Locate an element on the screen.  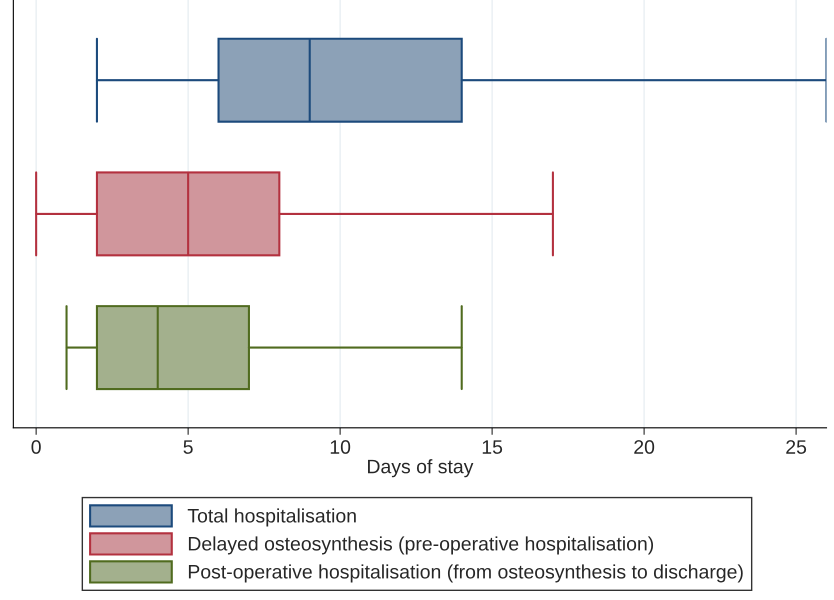
x-axis-title: Days of stay is located at coordinates (421, 468).